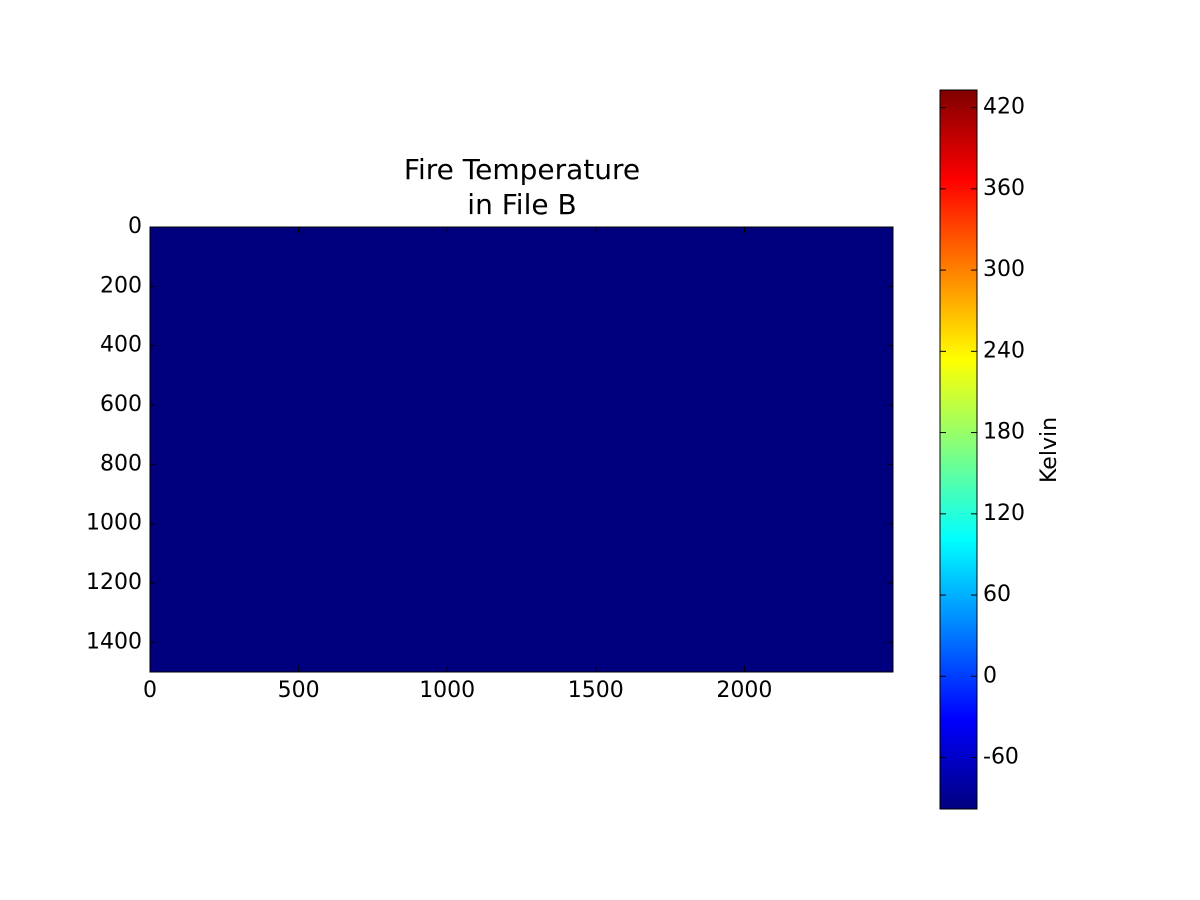  What do you see at coordinates (114, 582) in the screenshot?
I see `y-tick-label: 1200` at bounding box center [114, 582].